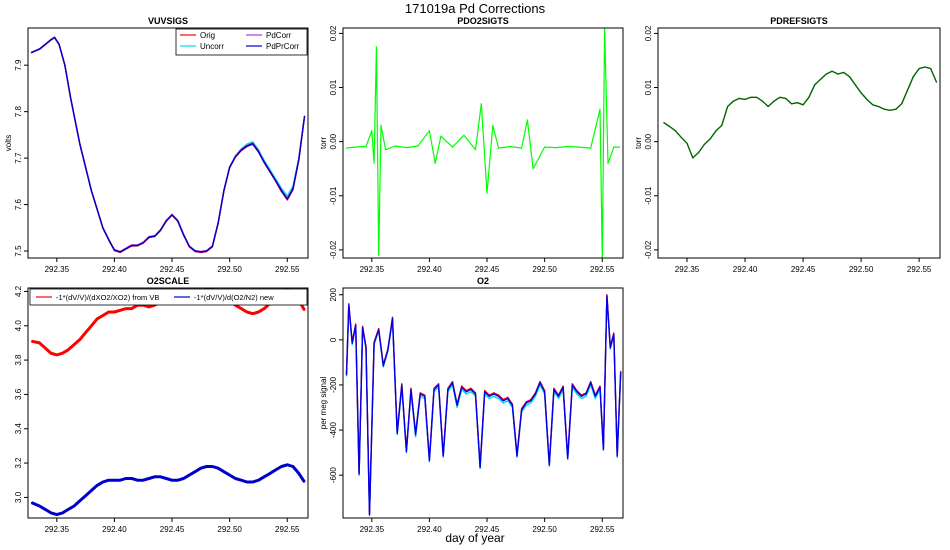  Describe the element at coordinates (745, 269) in the screenshot. I see `x-tick-label: 292.40` at that location.